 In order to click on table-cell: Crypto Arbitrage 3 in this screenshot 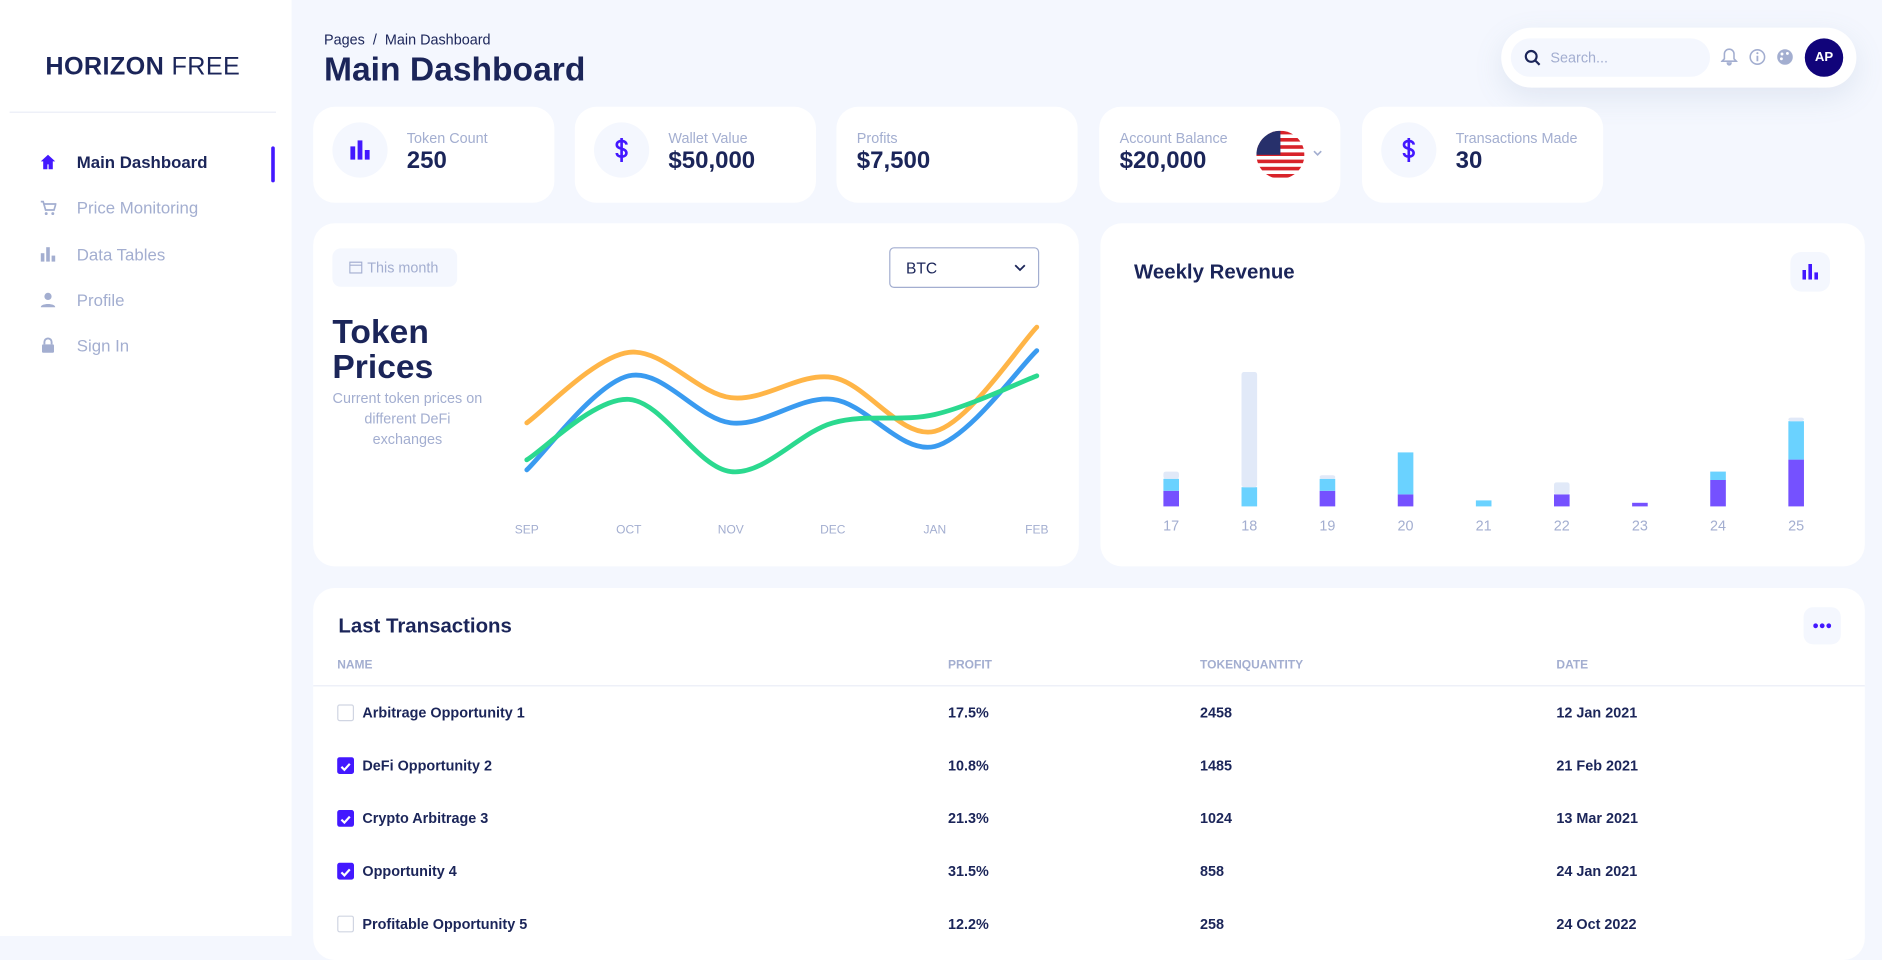, I will do `click(425, 818)`.